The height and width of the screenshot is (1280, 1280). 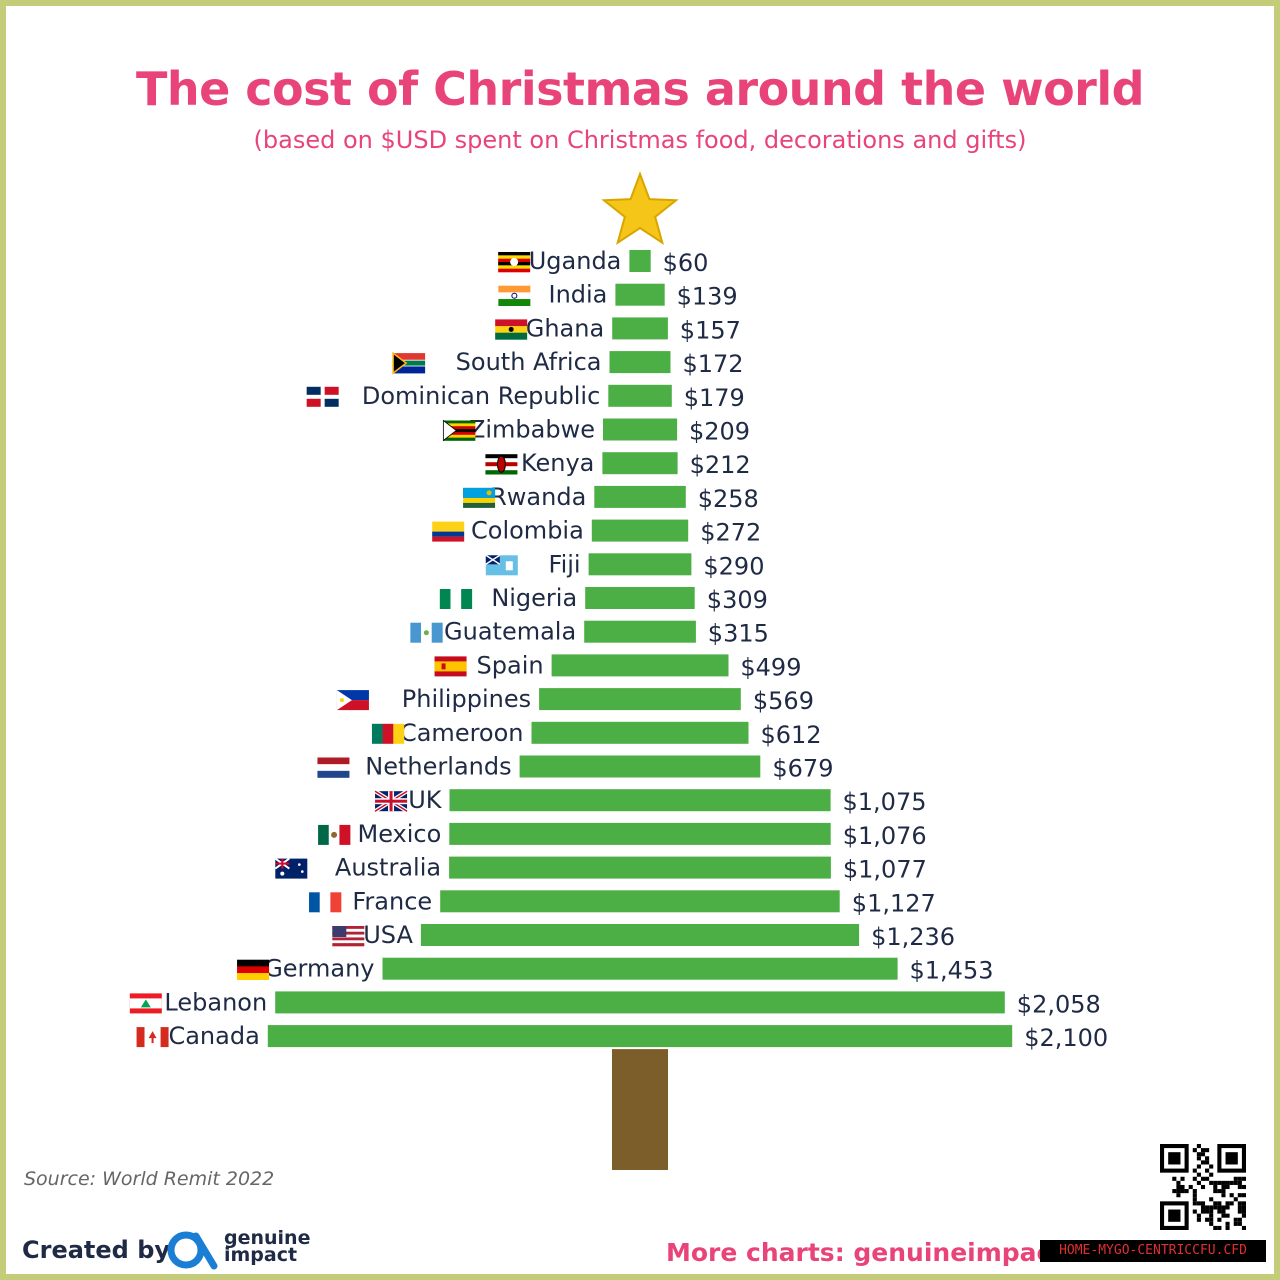 I want to click on category-label: Canada, so click(x=213, y=1036).